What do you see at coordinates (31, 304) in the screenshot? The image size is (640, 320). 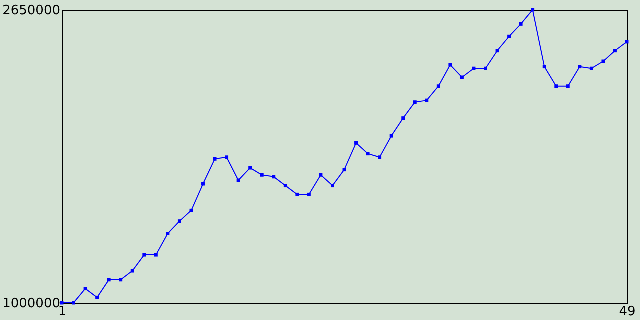 I see `y-tick-label: 1000000` at bounding box center [31, 304].